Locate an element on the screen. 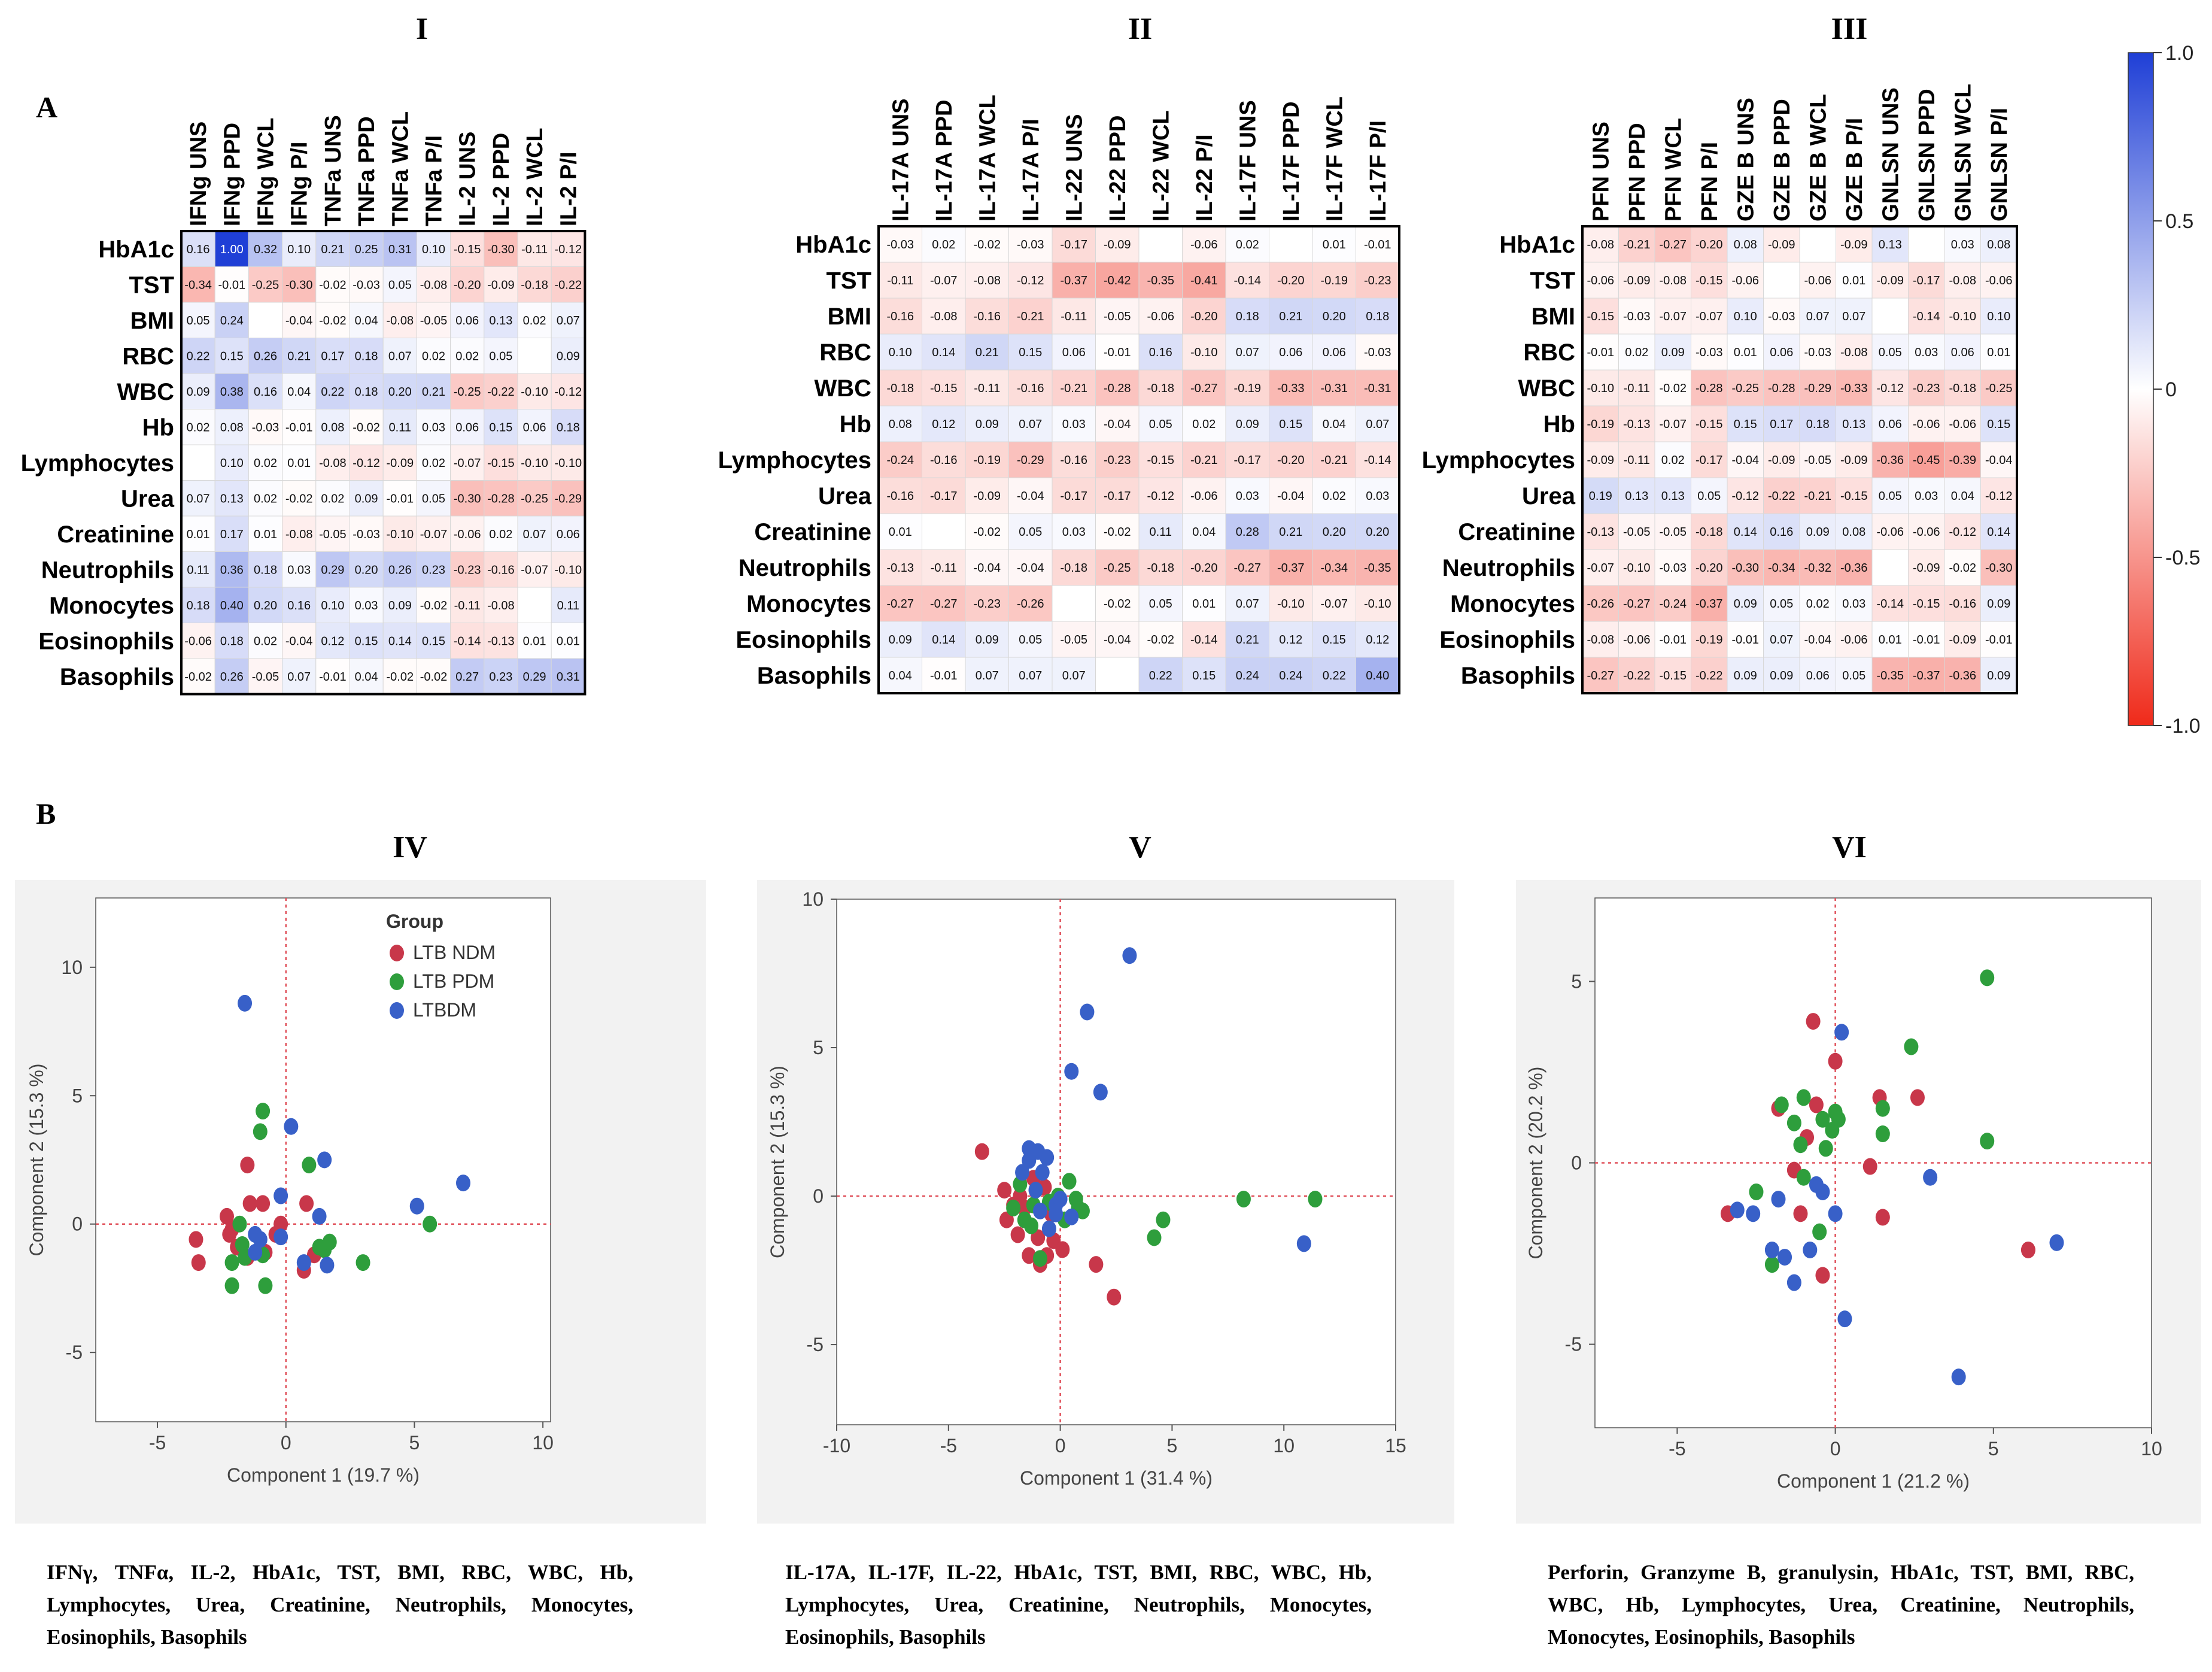 This screenshot has width=2212, height=1672. heatmap-cell-value: -0.19 is located at coordinates (1334, 280).